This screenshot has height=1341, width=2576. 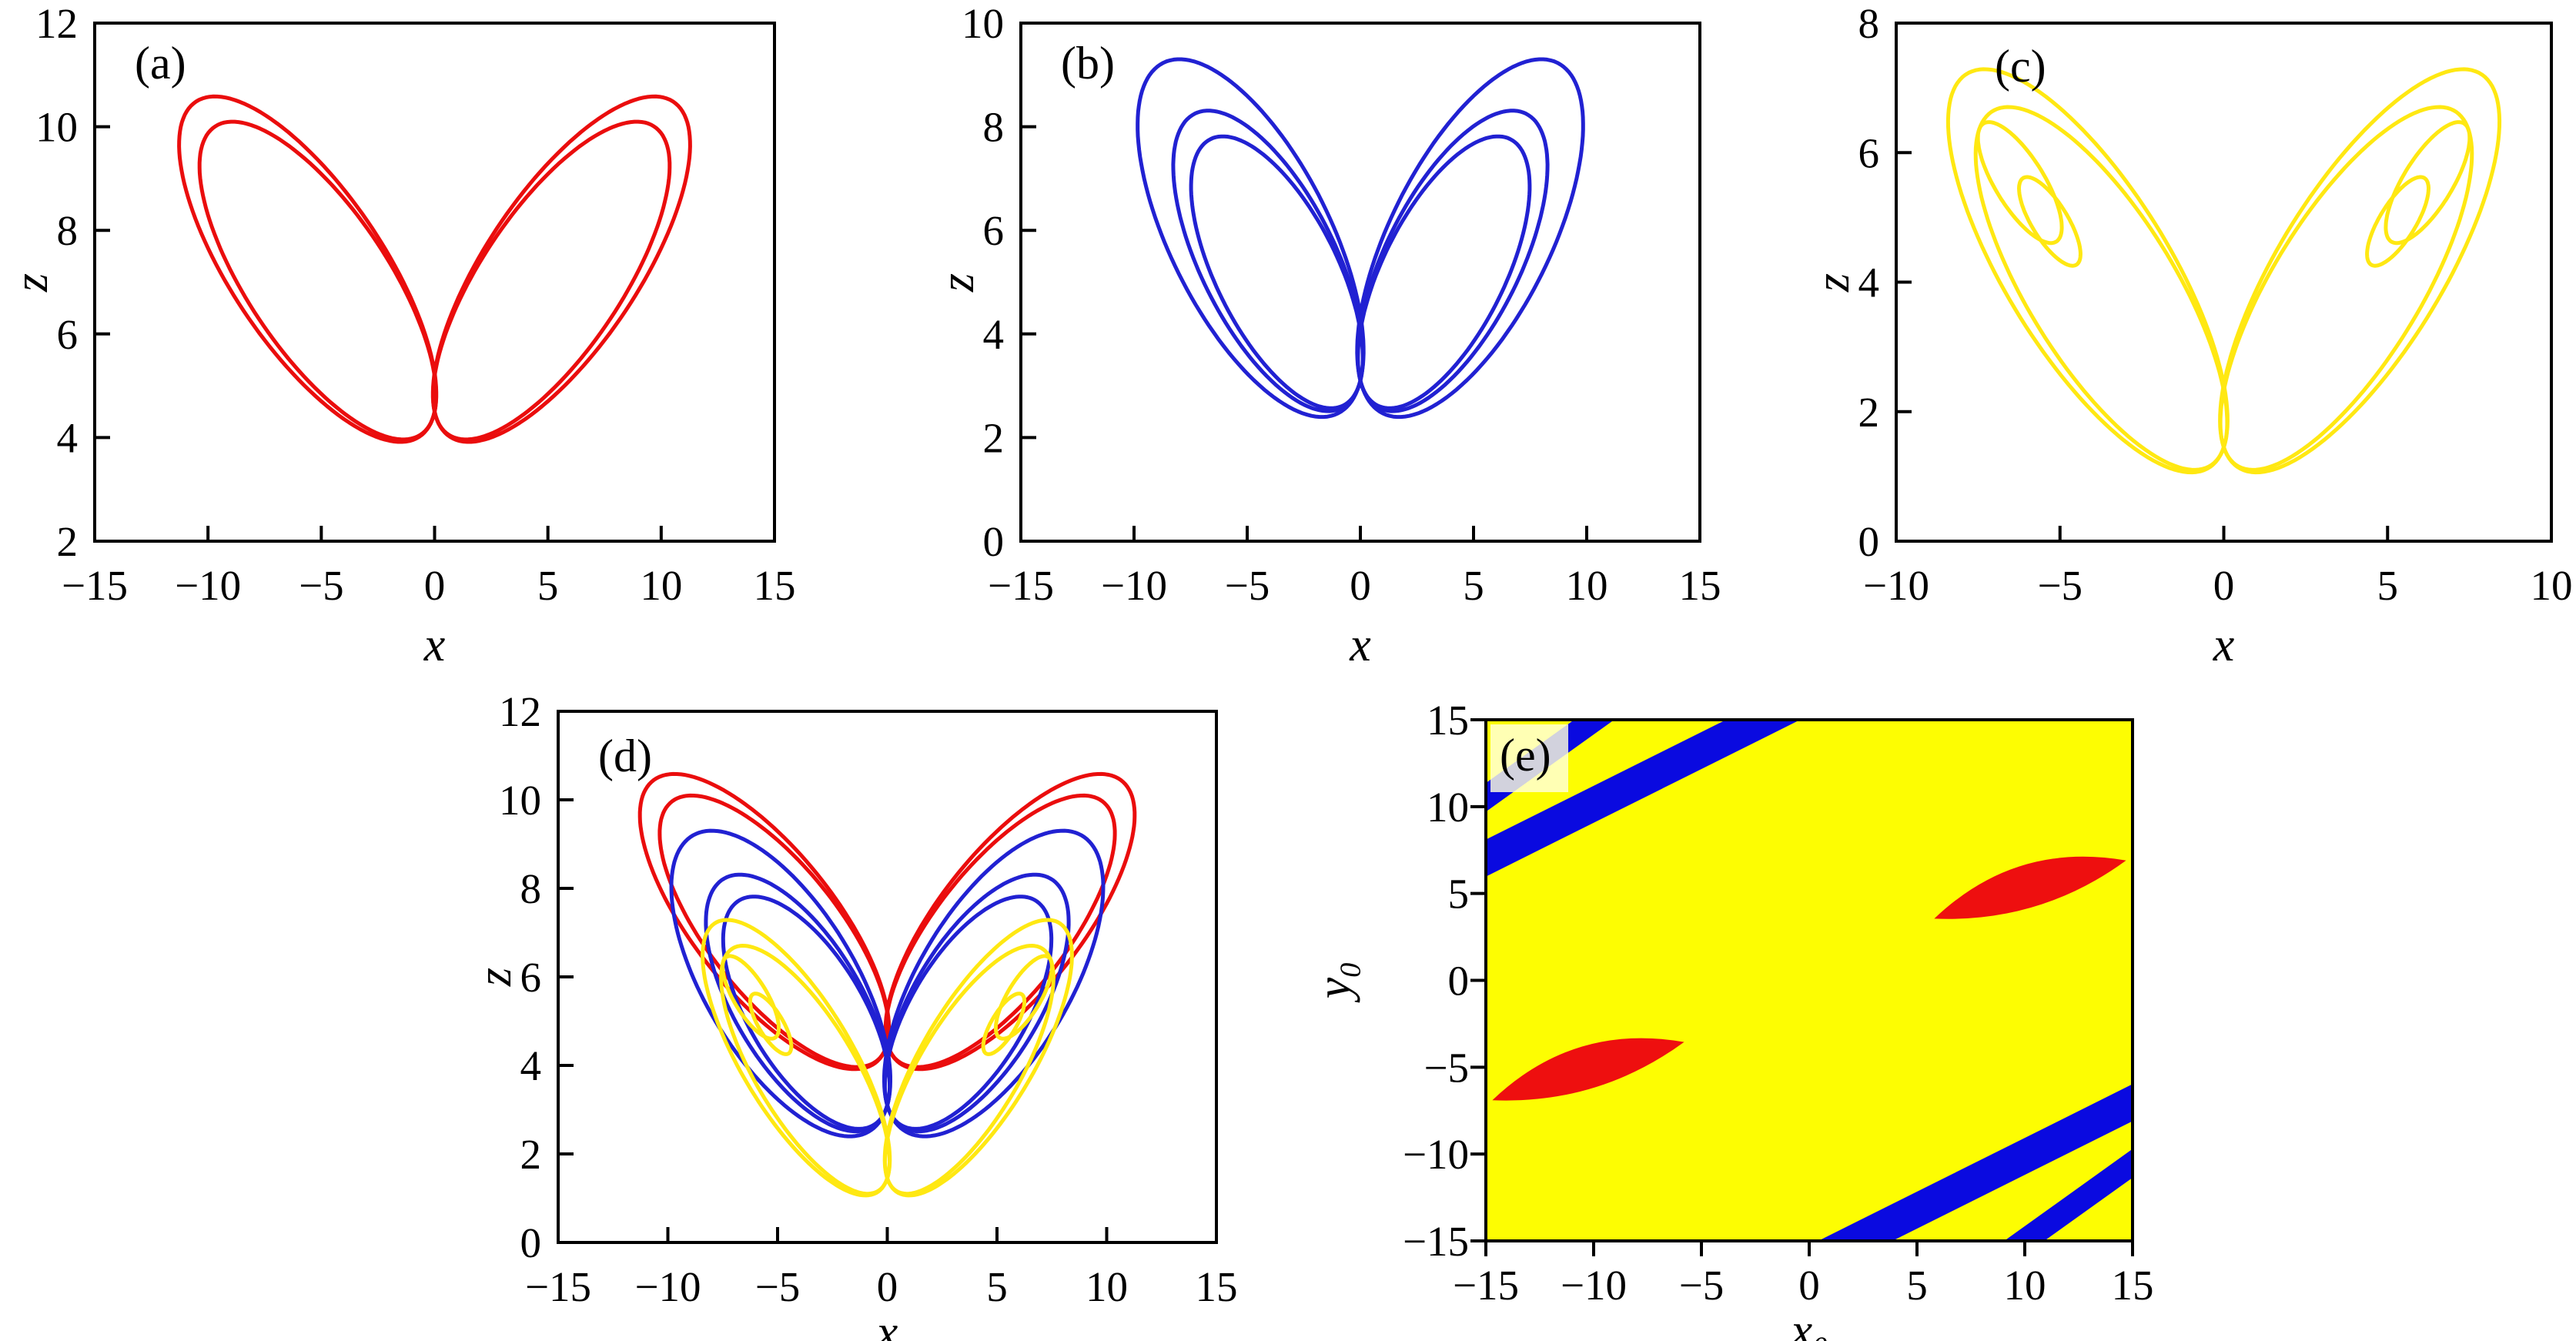 I want to click on basin-red-island, so click(x=2030, y=887).